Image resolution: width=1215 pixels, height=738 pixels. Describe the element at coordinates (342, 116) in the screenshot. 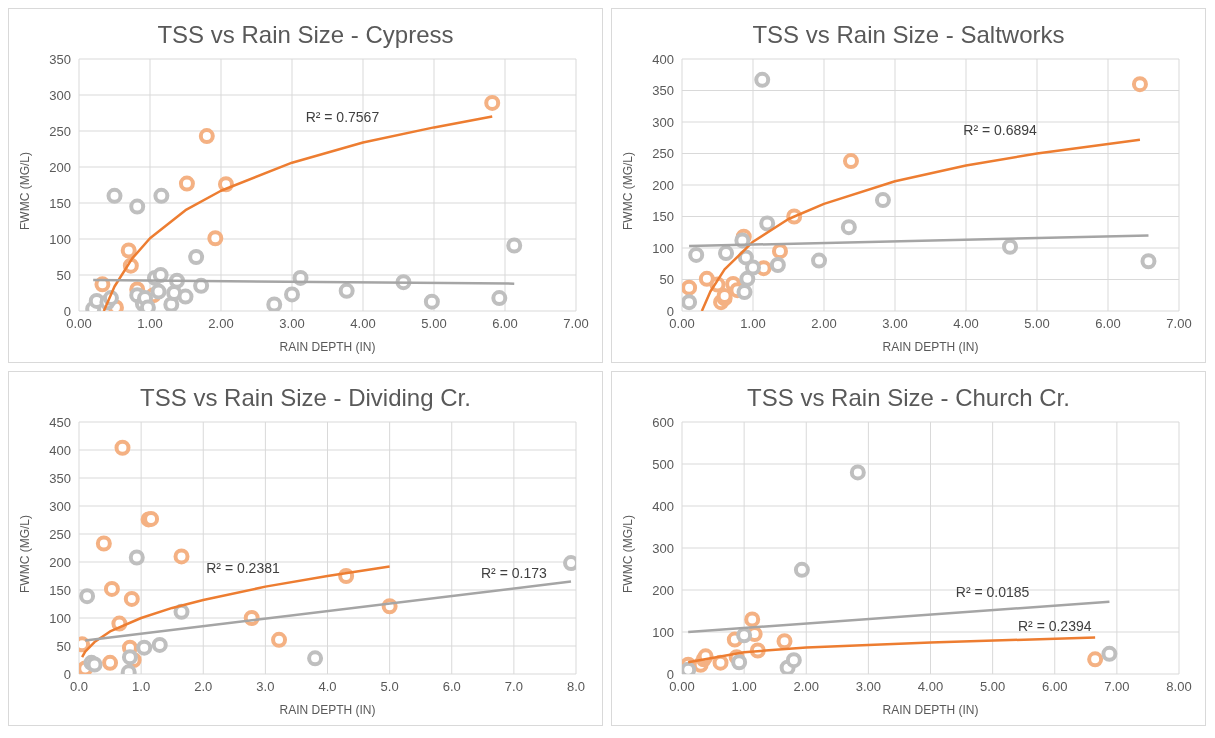

I see `annotation: R² = 0.7567` at that location.